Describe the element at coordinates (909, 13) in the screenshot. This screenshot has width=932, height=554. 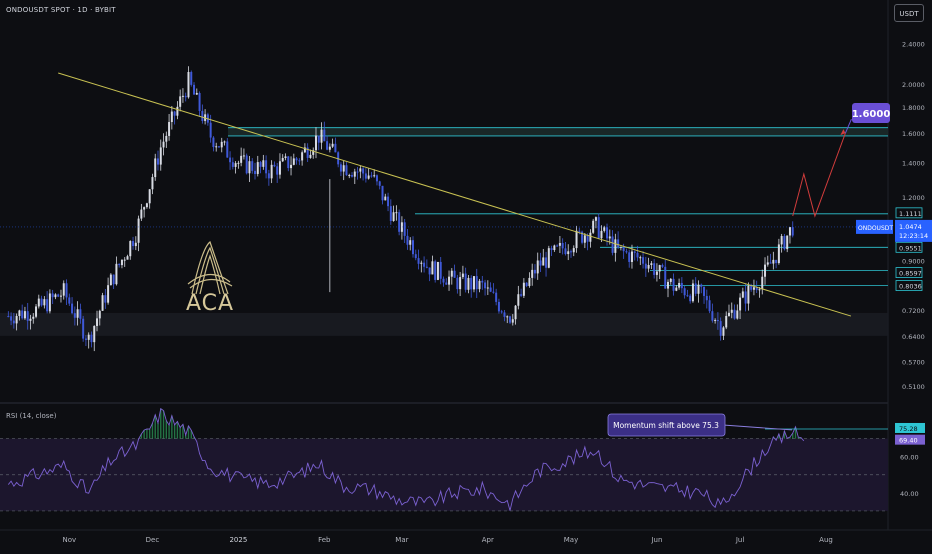
I see `currency-selector: USDT` at that location.